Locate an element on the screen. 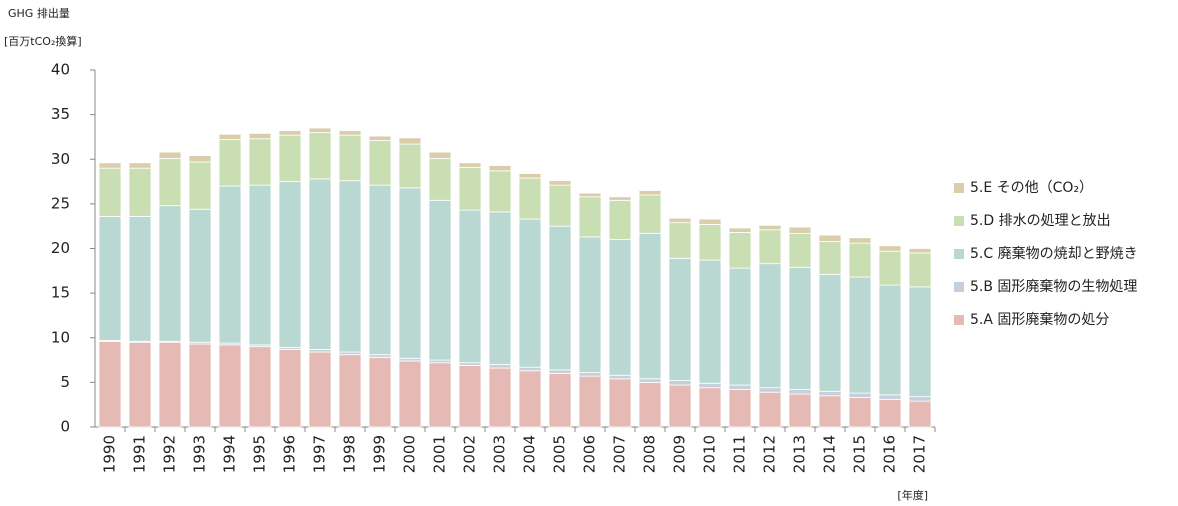  x-tick-label: 1998 is located at coordinates (350, 454).